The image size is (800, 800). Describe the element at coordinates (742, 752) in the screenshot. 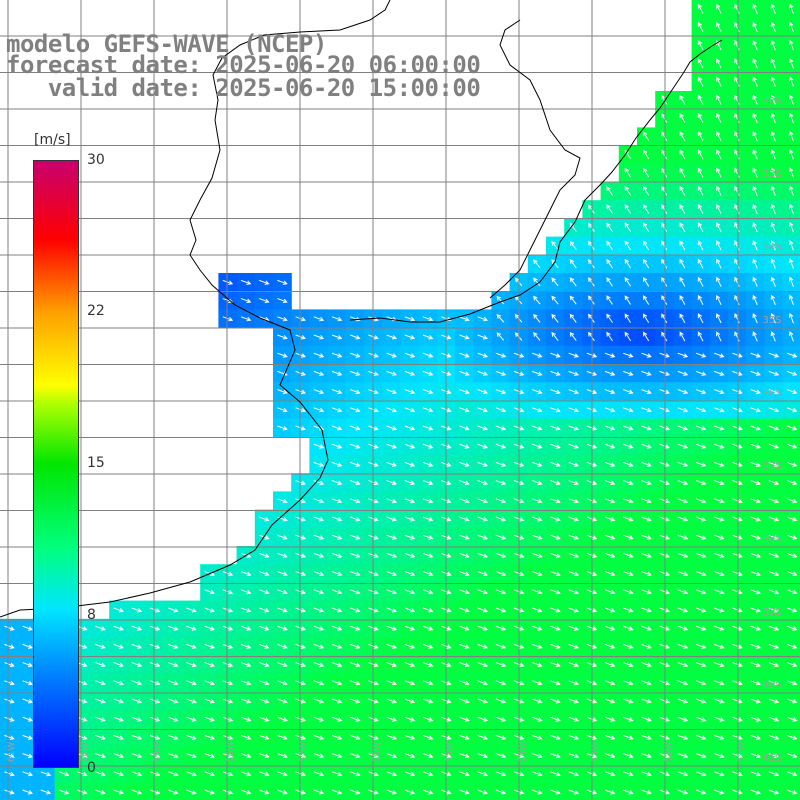

I see `longitude-label: 51W` at that location.